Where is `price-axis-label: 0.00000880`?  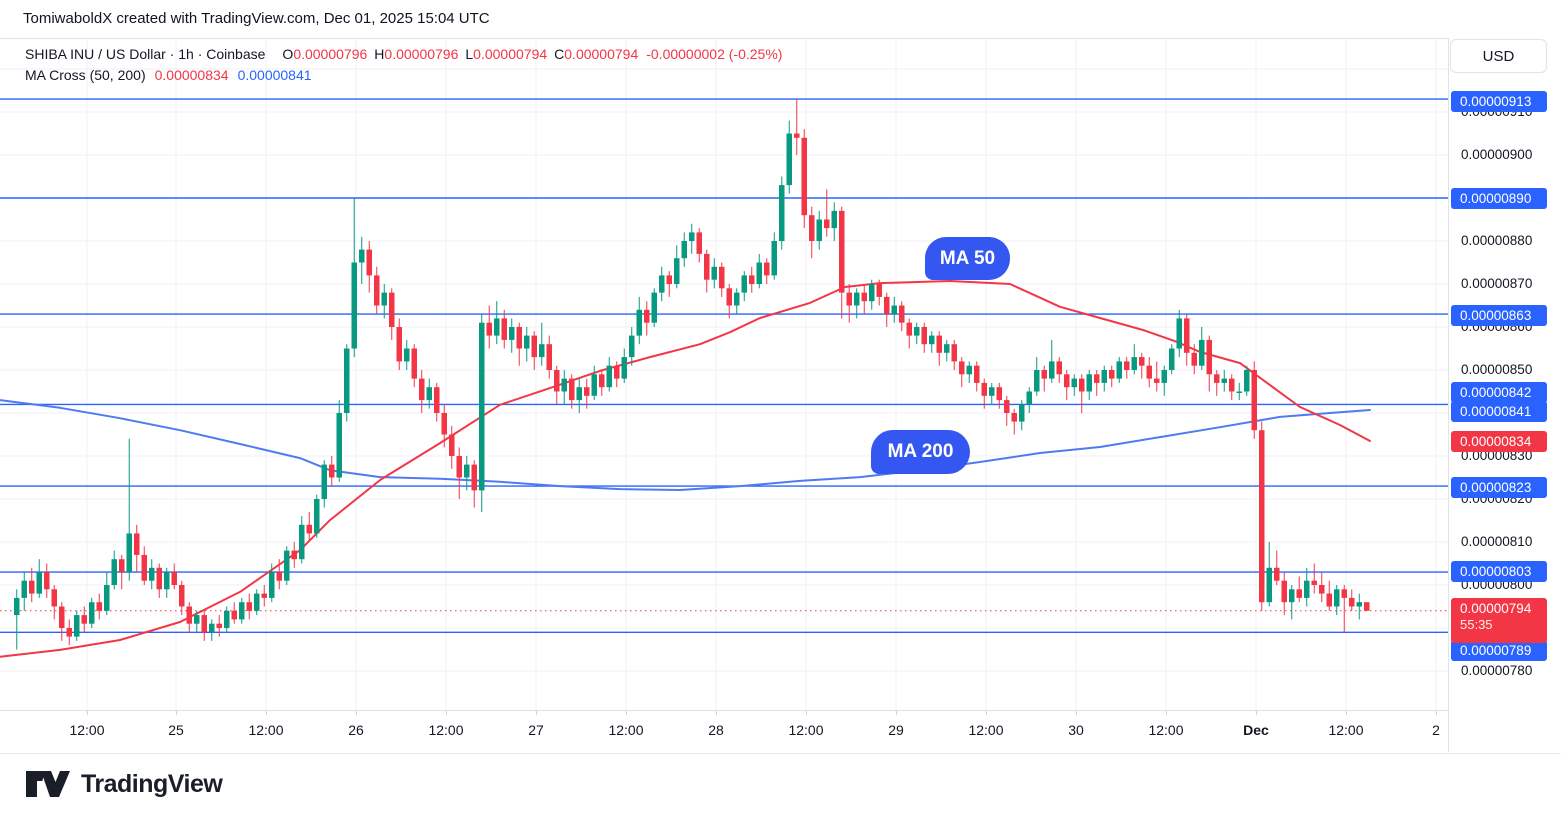
price-axis-label: 0.00000880 is located at coordinates (1497, 240).